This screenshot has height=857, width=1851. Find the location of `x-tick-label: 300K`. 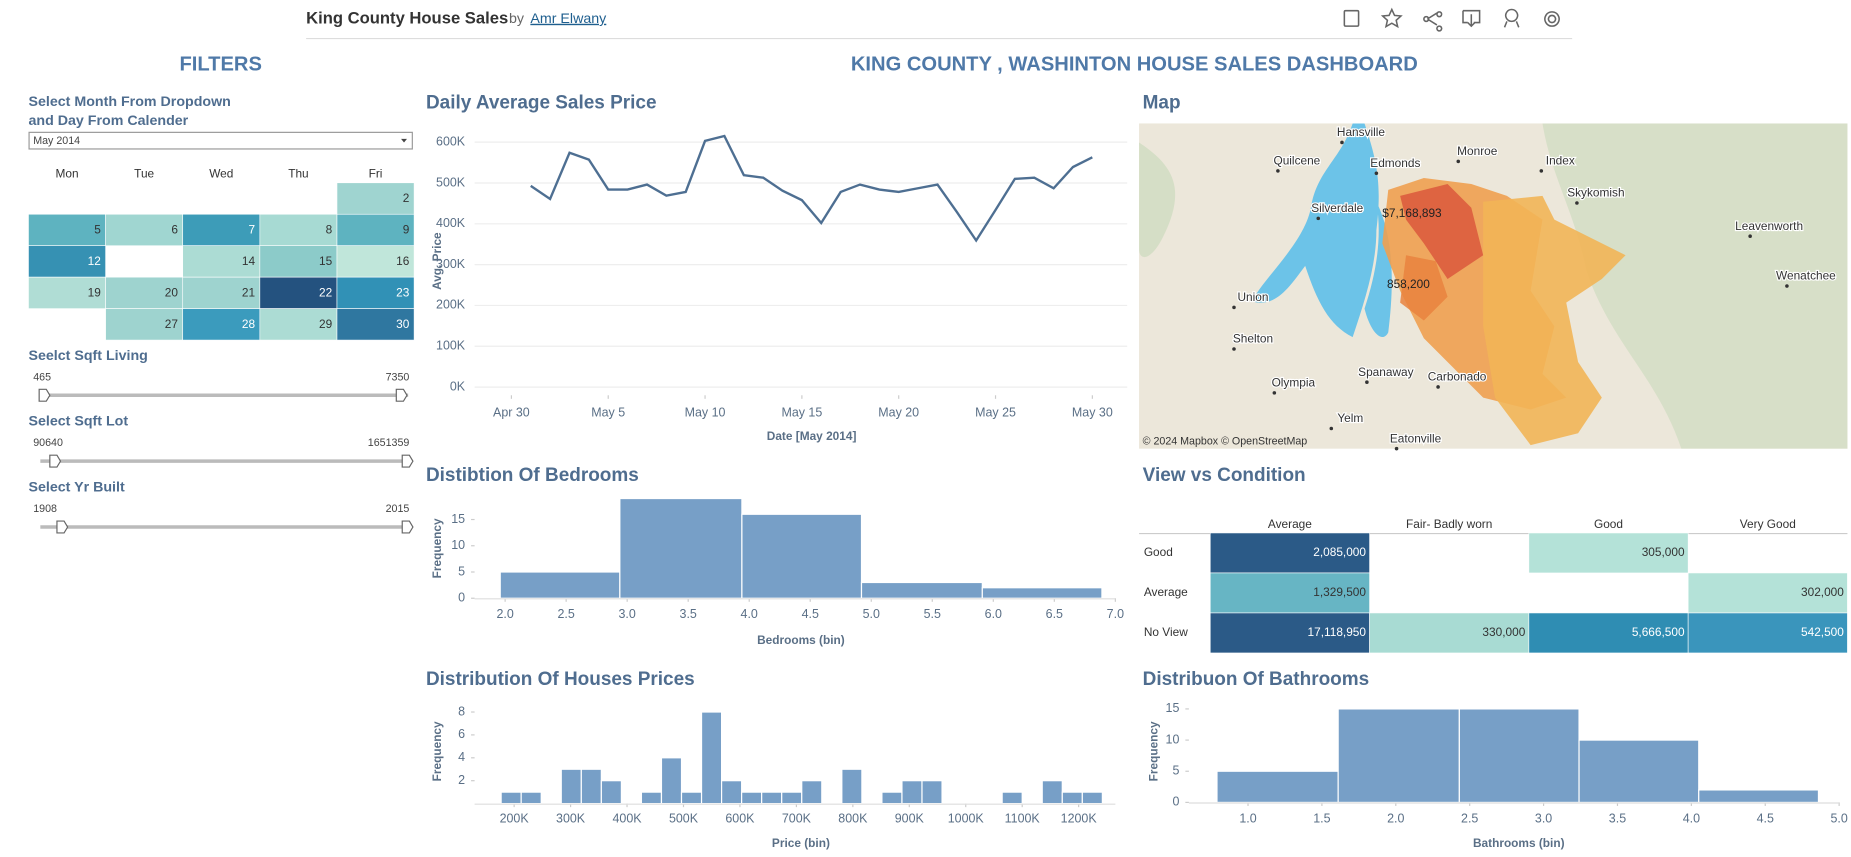

x-tick-label: 300K is located at coordinates (571, 818).